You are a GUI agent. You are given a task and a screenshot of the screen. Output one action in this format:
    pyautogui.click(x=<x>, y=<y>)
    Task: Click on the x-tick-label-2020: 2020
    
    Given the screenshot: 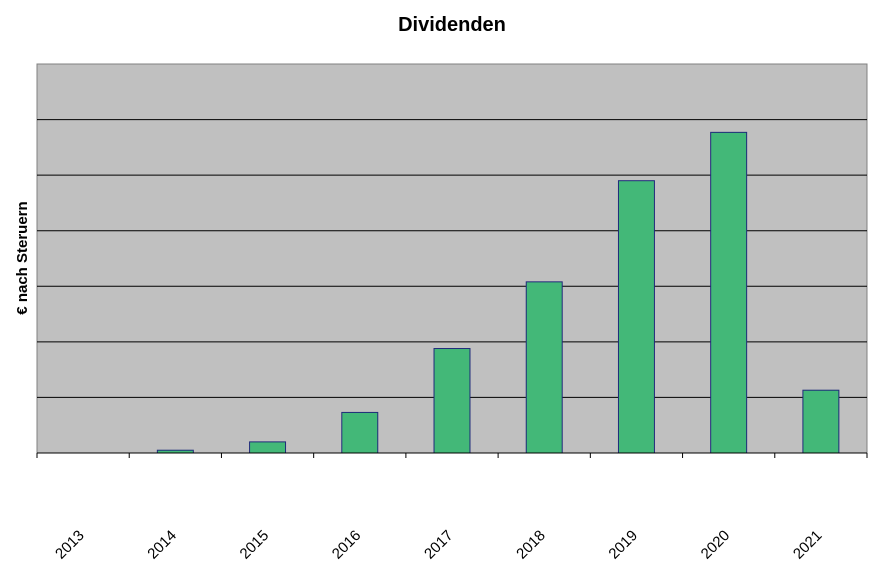 What is the action you would take?
    pyautogui.click(x=716, y=545)
    